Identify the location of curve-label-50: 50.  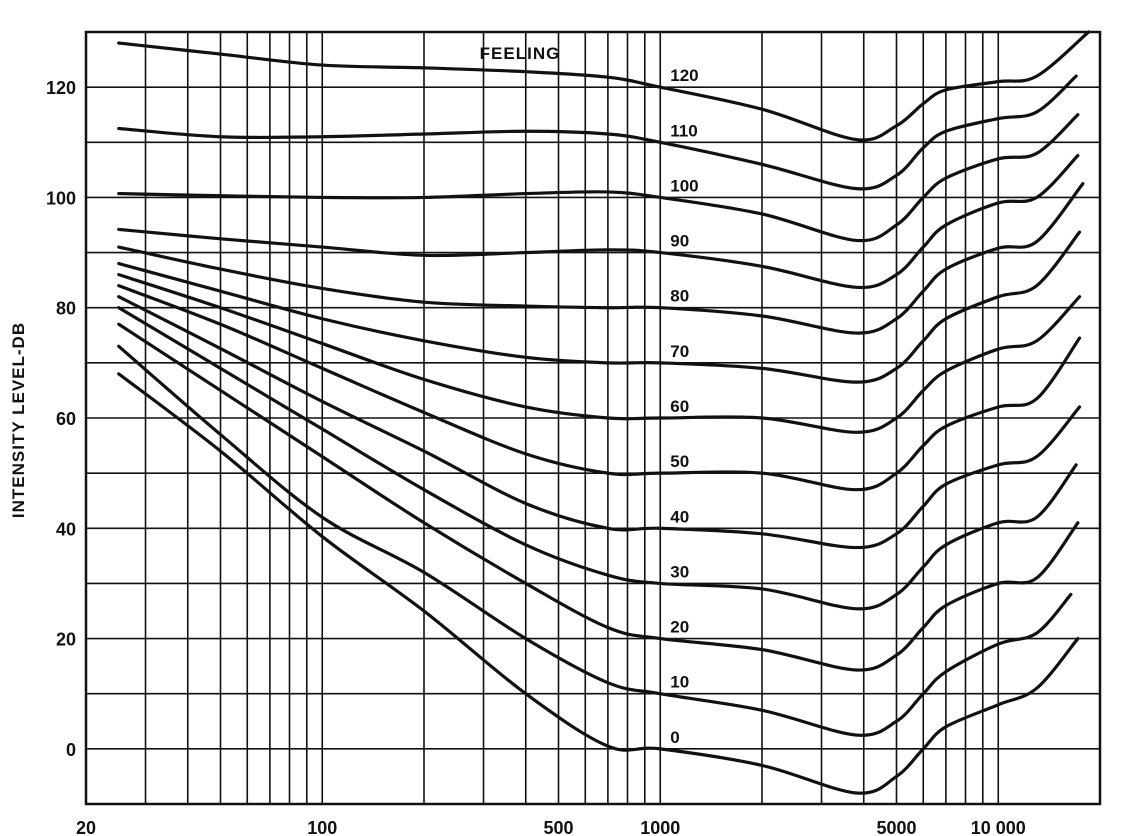
(679, 461).